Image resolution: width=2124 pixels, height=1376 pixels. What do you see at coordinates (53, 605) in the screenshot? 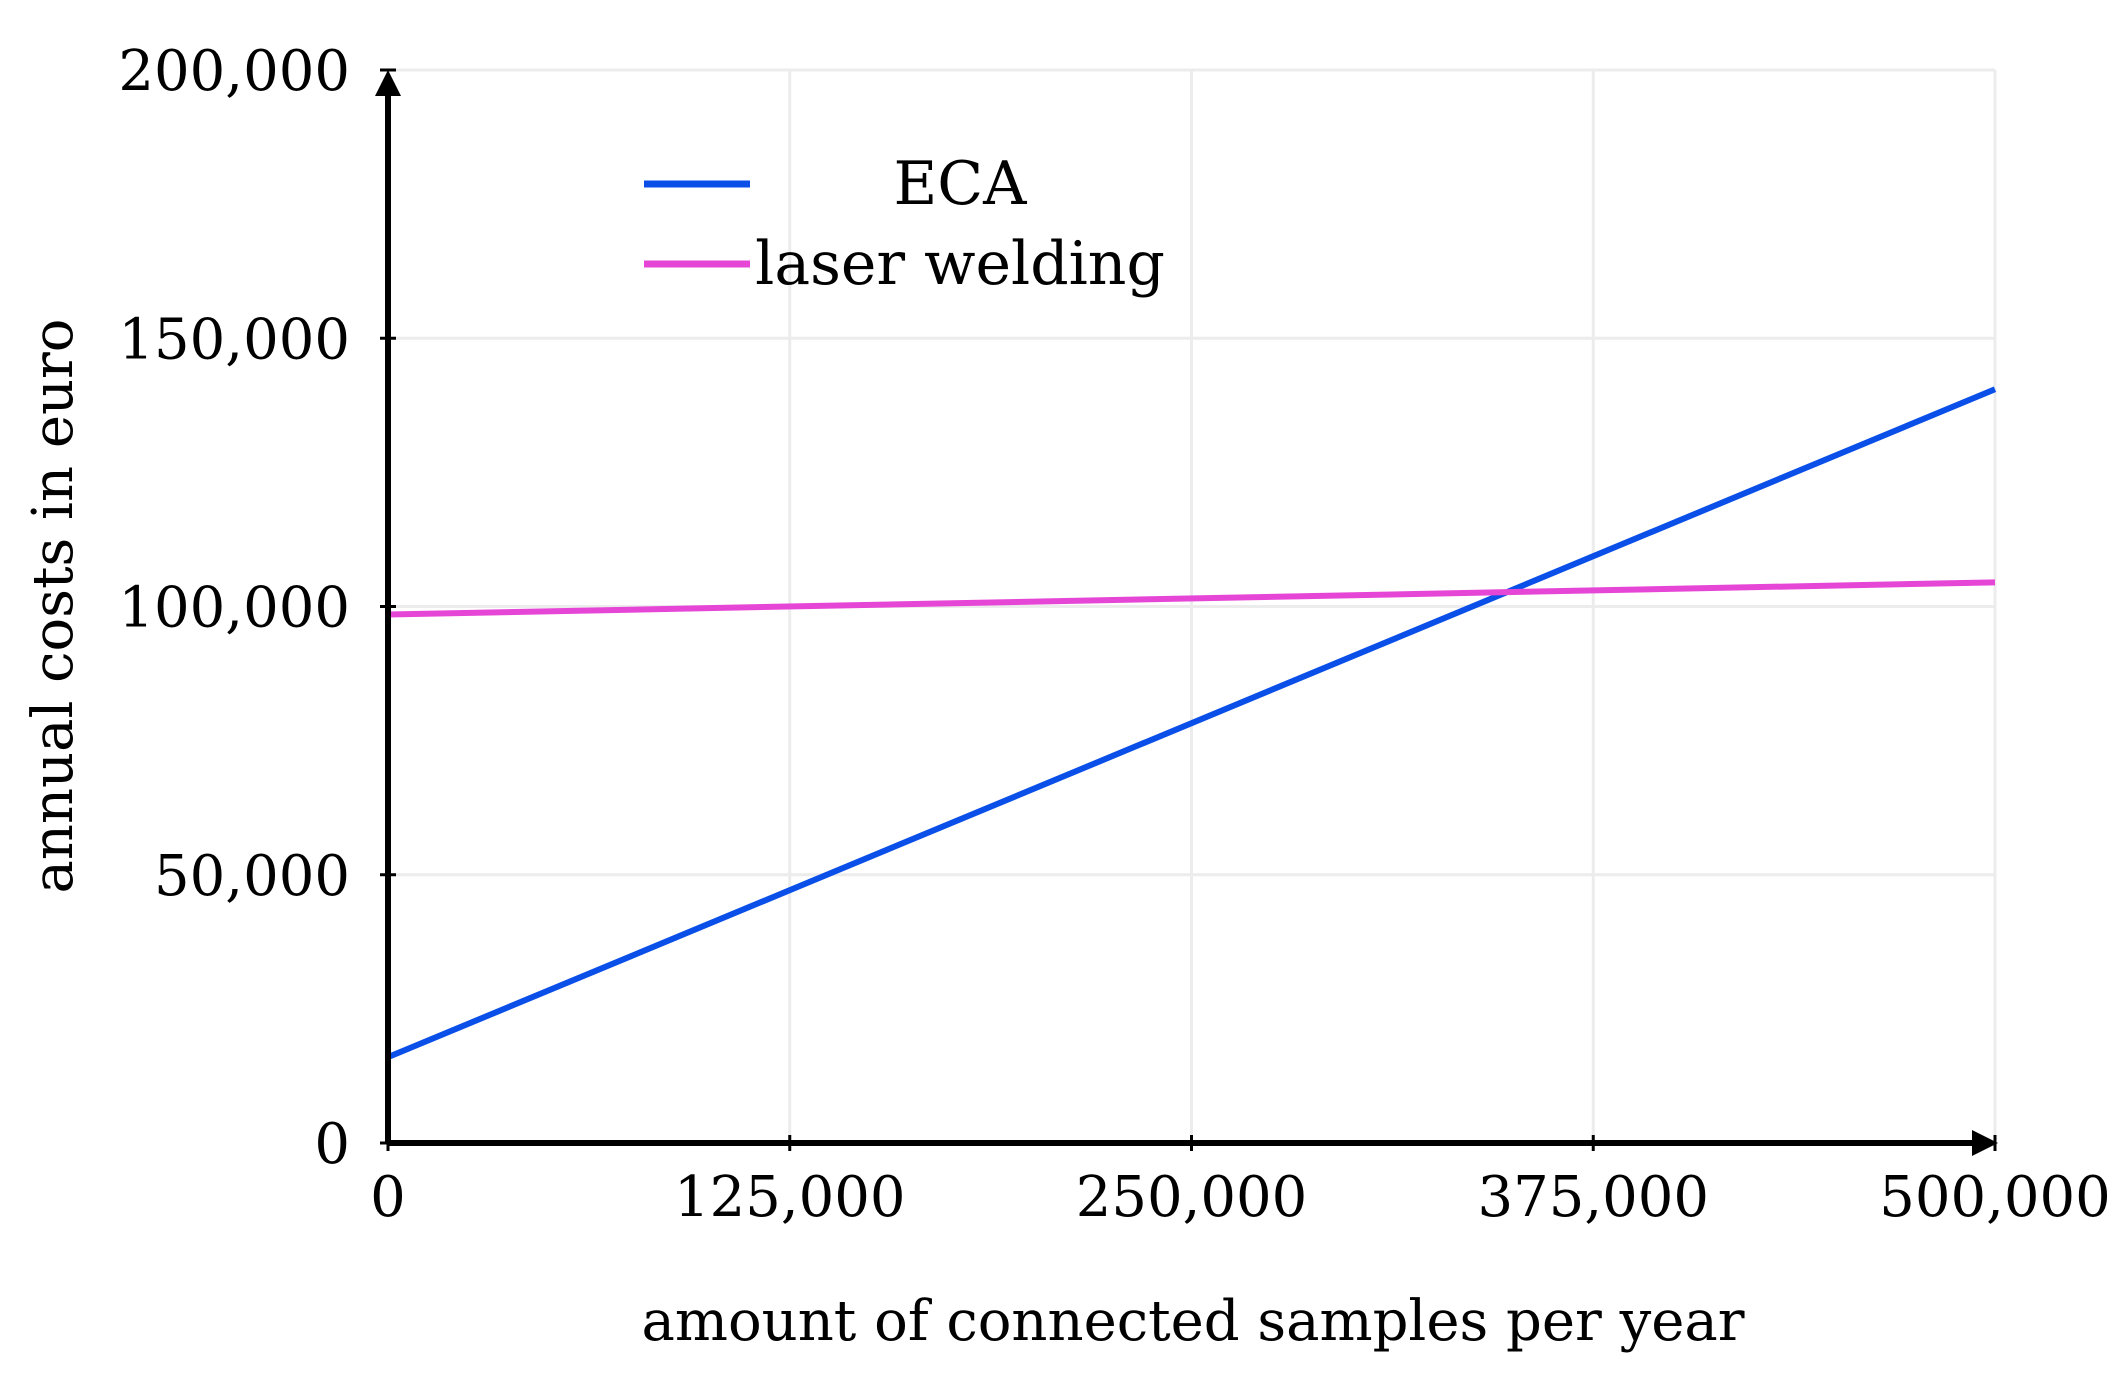
I see `y-axis-title: annual costs in euro` at bounding box center [53, 605].